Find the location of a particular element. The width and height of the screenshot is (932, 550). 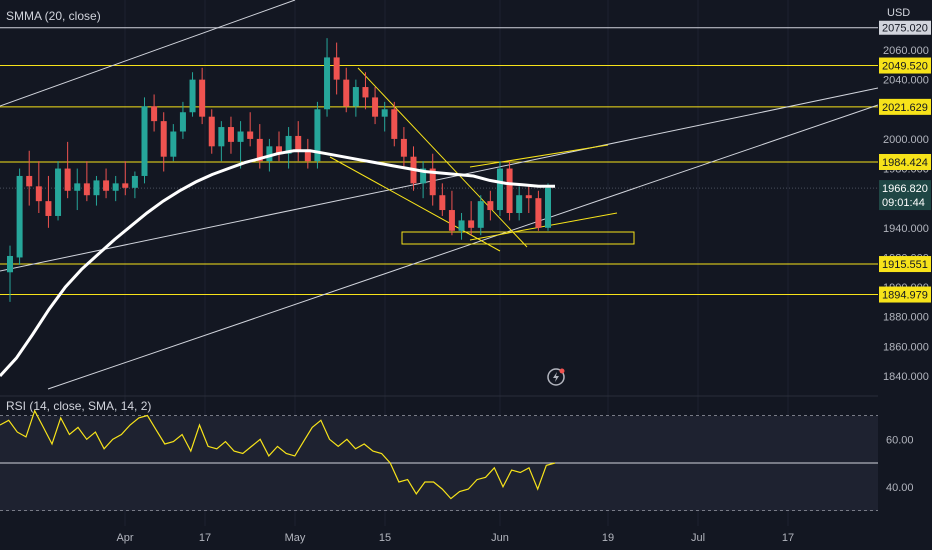

level-badge-text: 1984.424 is located at coordinates (905, 163).